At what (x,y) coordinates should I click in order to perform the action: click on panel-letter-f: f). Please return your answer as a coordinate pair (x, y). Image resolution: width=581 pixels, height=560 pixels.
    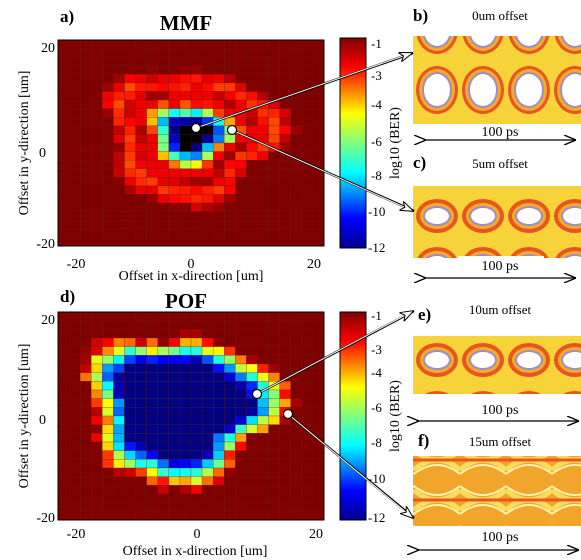
    Looking at the image, I should click on (423, 440).